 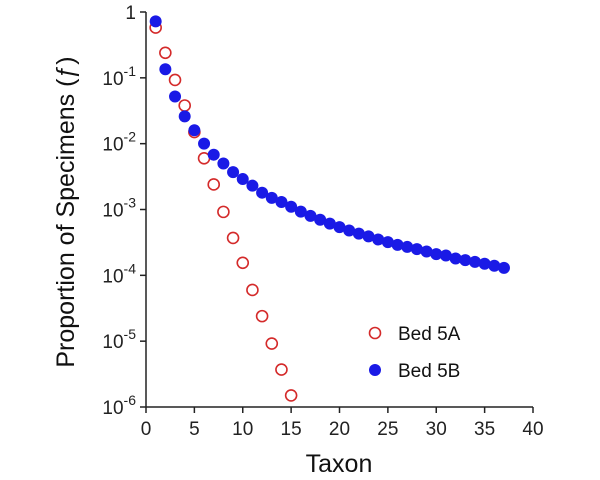 I want to click on y-tick-label: 10⁻⁵, so click(x=119, y=339).